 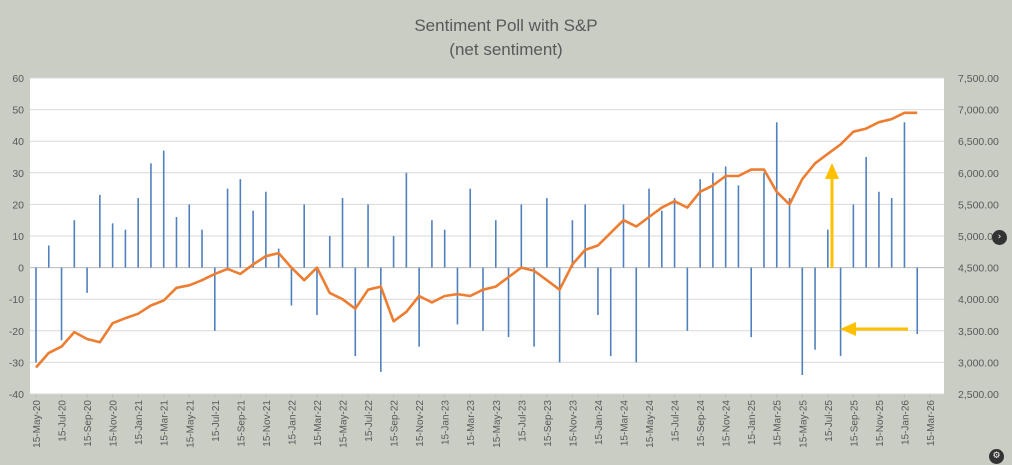 I want to click on x-tick-label: 15-May-21, so click(x=190, y=424).